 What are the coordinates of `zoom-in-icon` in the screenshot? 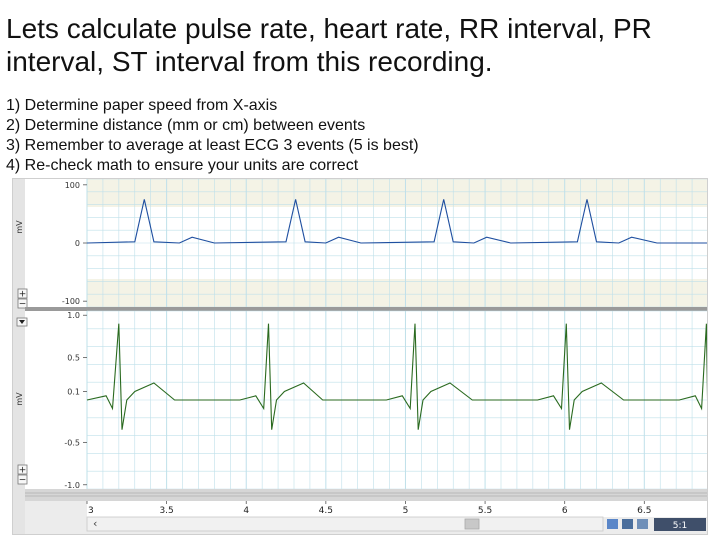 It's located at (627, 524).